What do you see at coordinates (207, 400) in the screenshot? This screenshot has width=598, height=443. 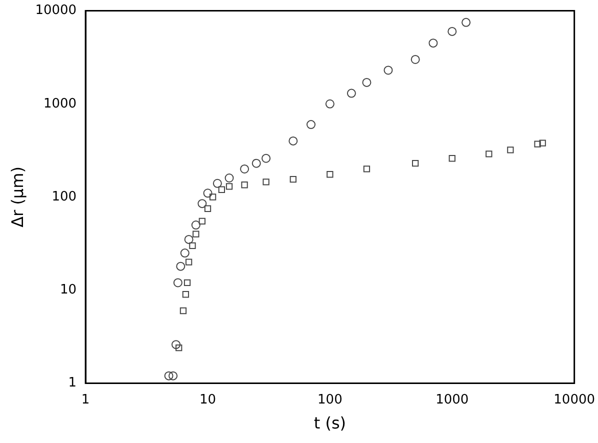 I see `x-tick-label: 10` at bounding box center [207, 400].